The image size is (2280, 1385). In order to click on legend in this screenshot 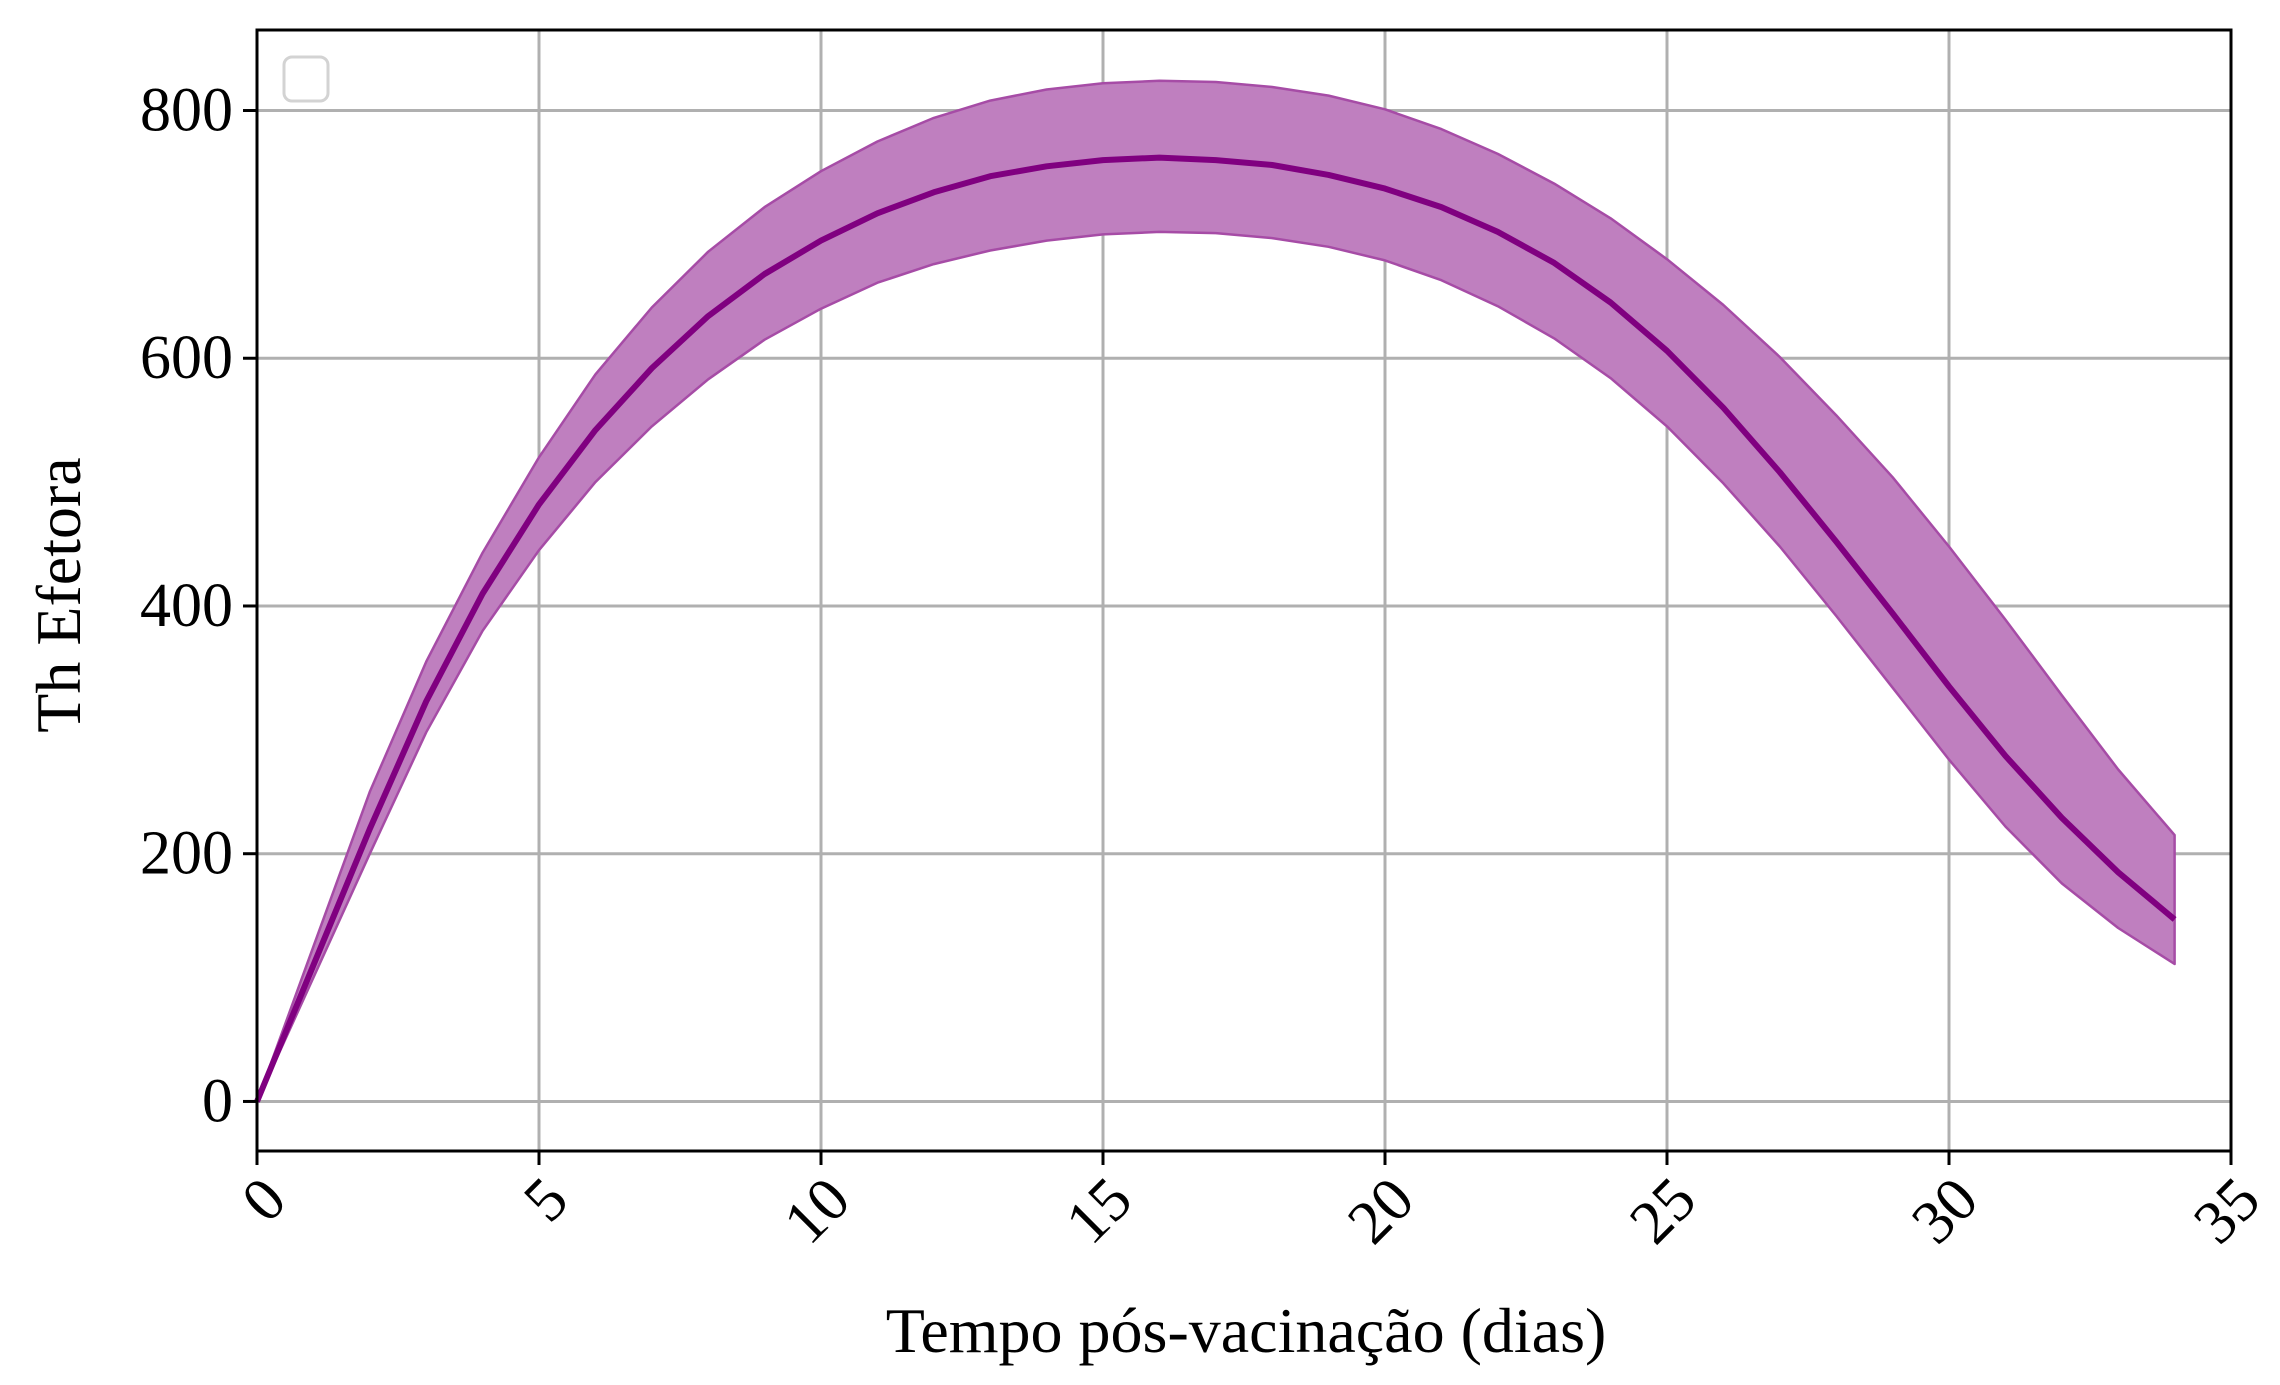, I will do `click(306, 79)`.